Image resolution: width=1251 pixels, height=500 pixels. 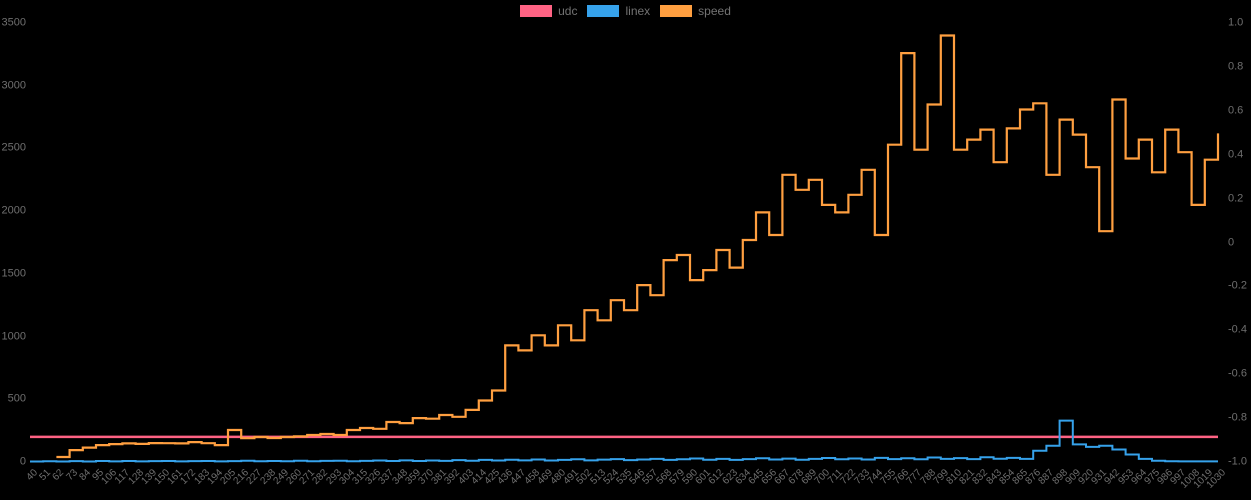 I want to click on legend-item-udc: udc, so click(x=548, y=11).